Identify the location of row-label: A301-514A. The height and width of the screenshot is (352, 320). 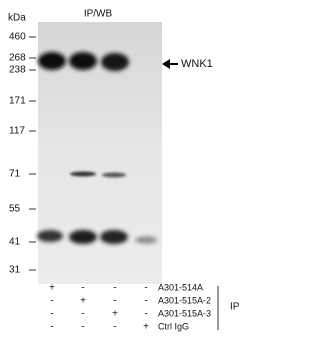
(180, 287).